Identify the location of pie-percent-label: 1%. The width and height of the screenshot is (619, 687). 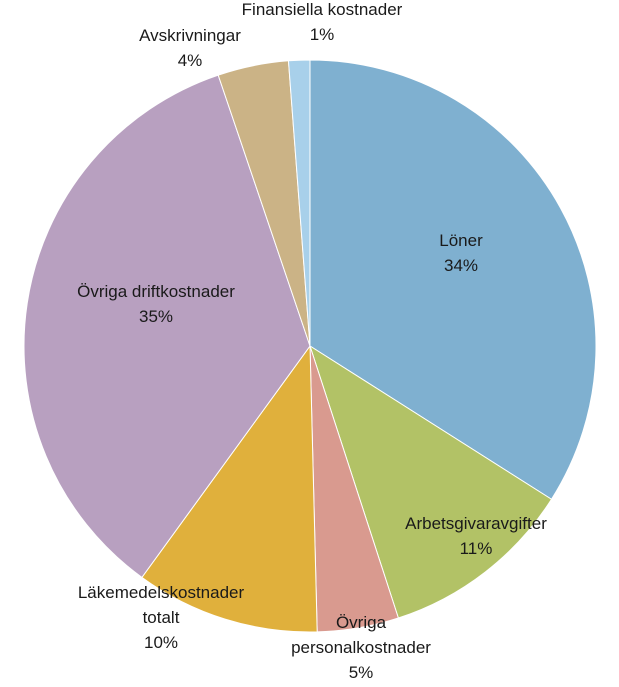
(322, 34).